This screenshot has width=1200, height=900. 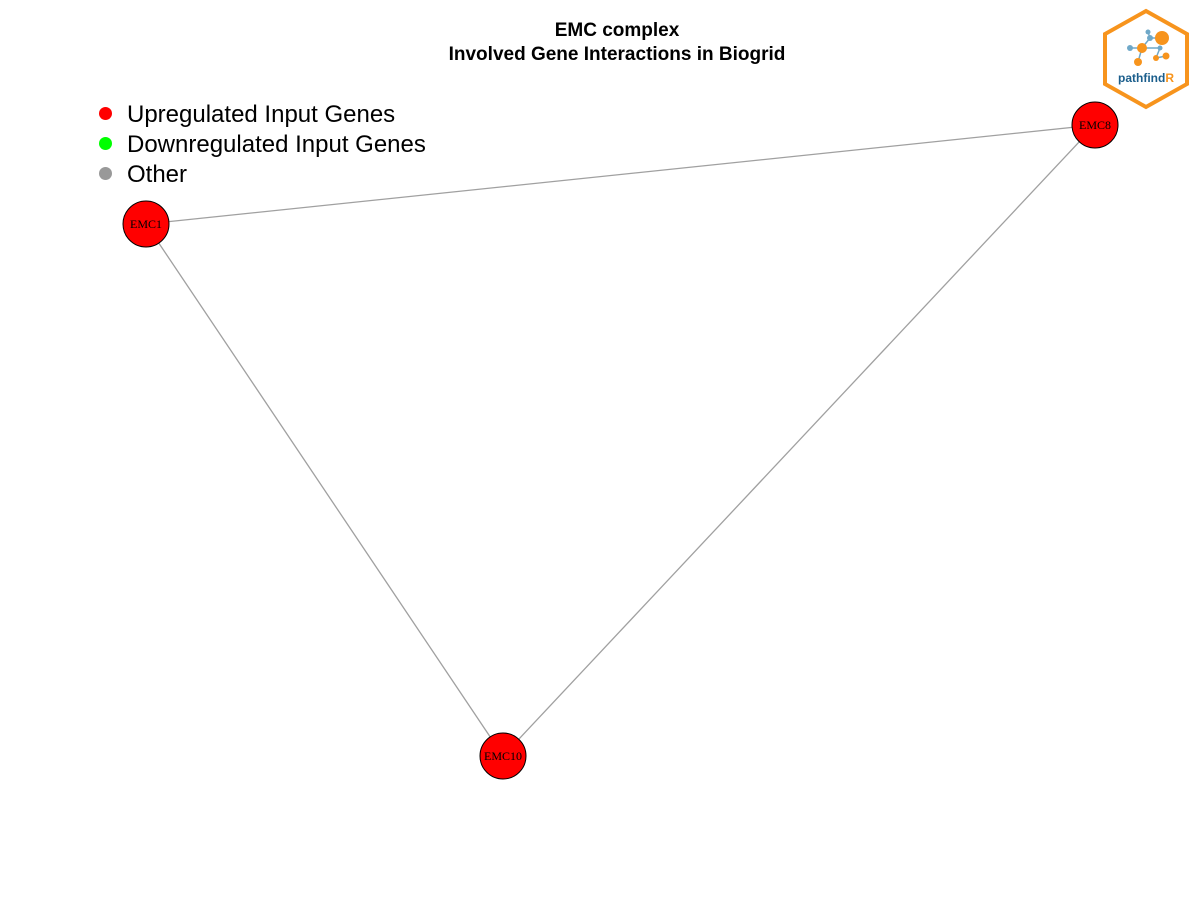 I want to click on logo-text: pathfindR, so click(x=1146, y=78).